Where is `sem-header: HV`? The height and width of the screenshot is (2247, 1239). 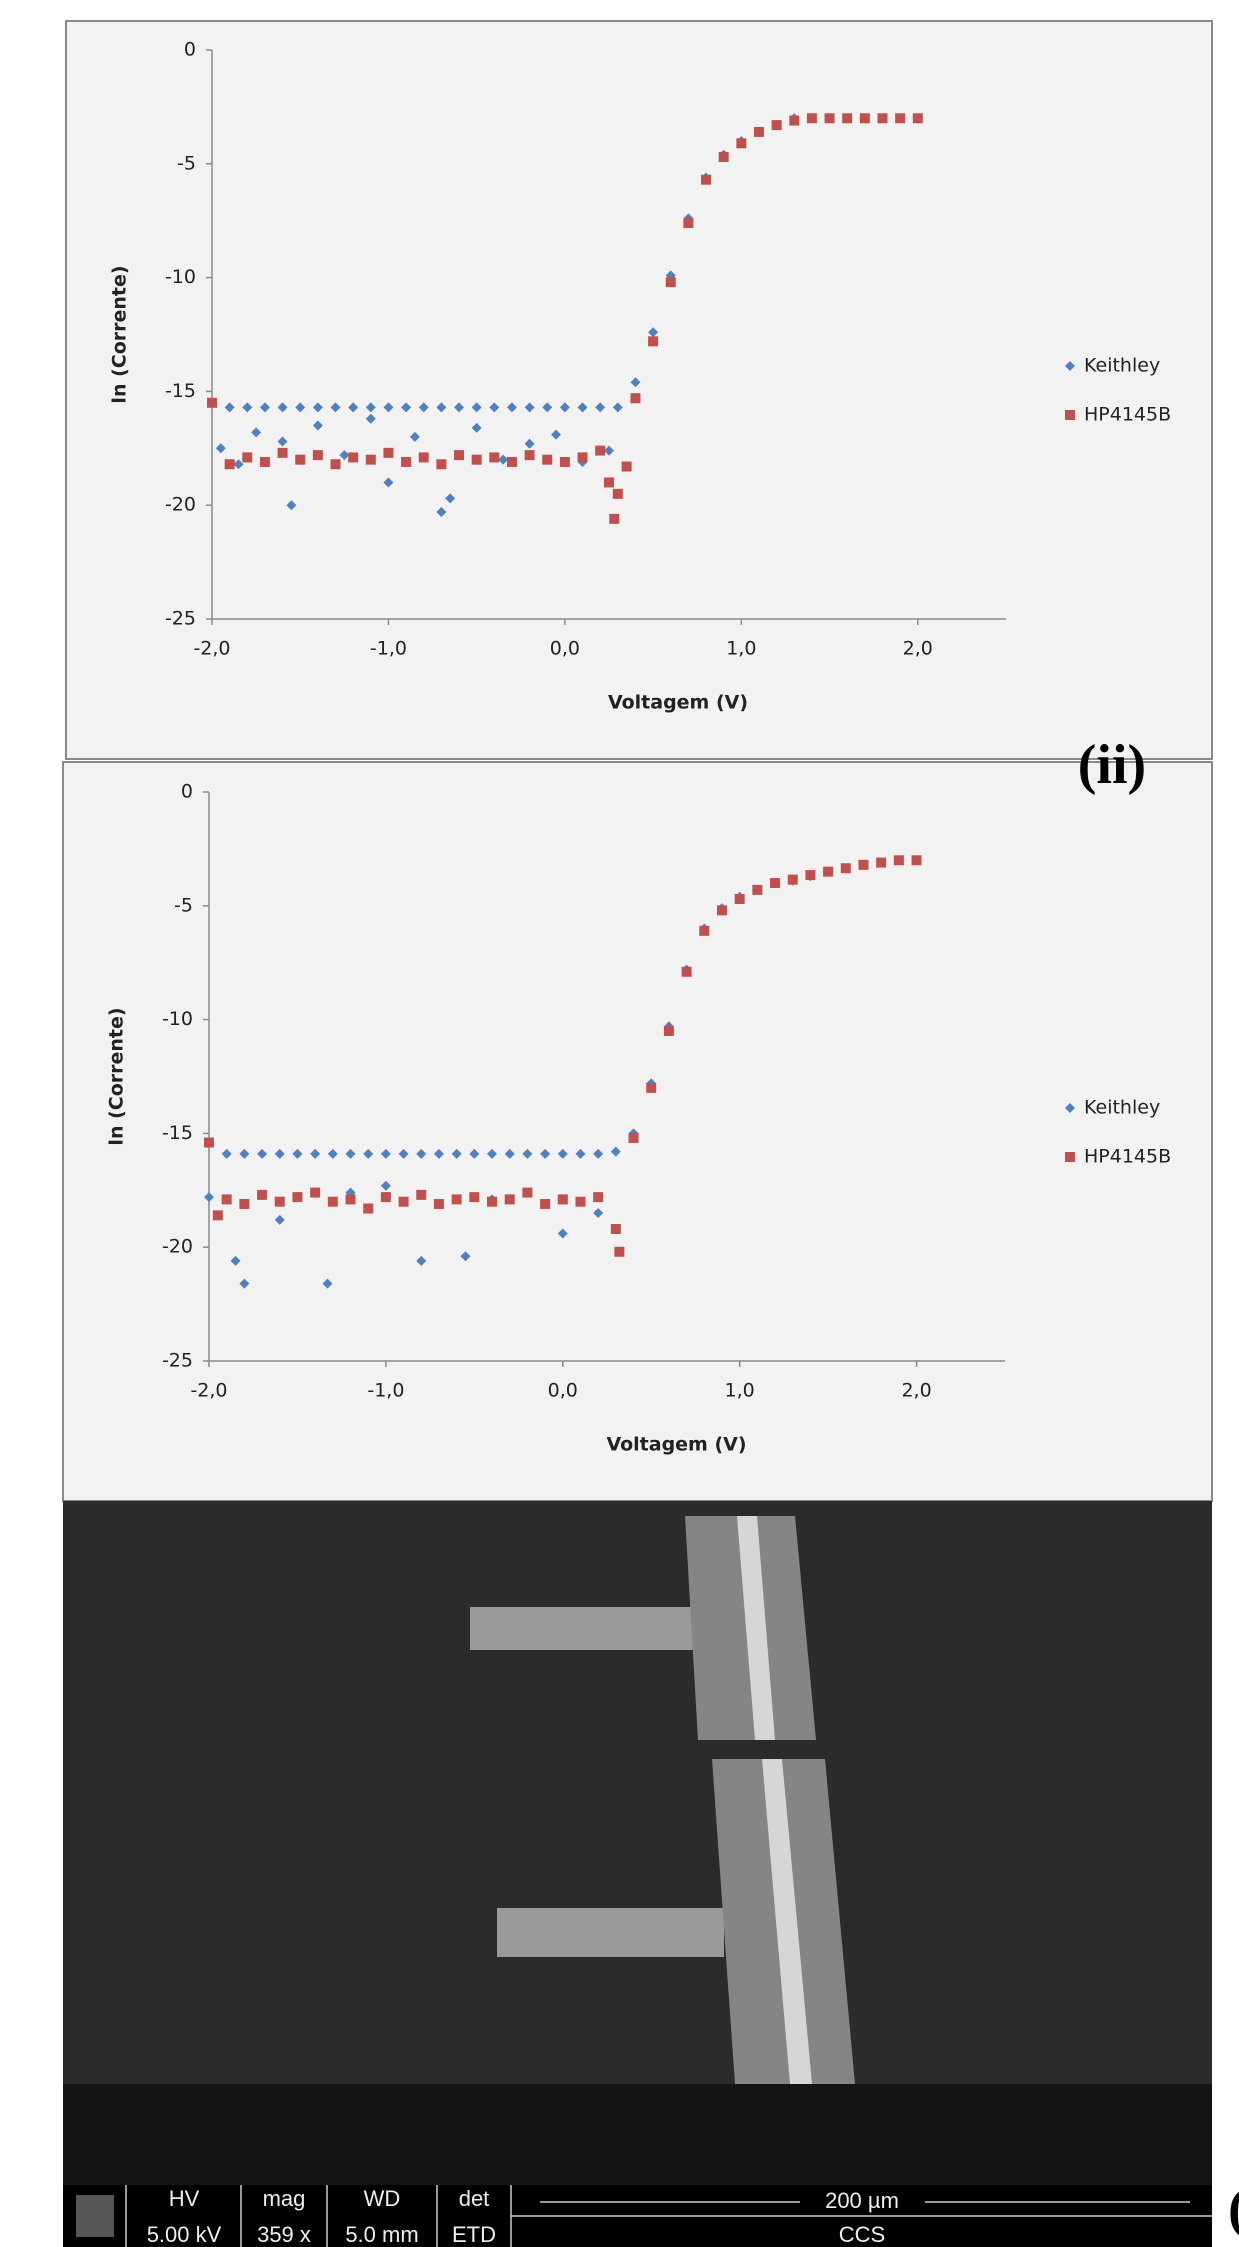 sem-header: HV is located at coordinates (184, 2198).